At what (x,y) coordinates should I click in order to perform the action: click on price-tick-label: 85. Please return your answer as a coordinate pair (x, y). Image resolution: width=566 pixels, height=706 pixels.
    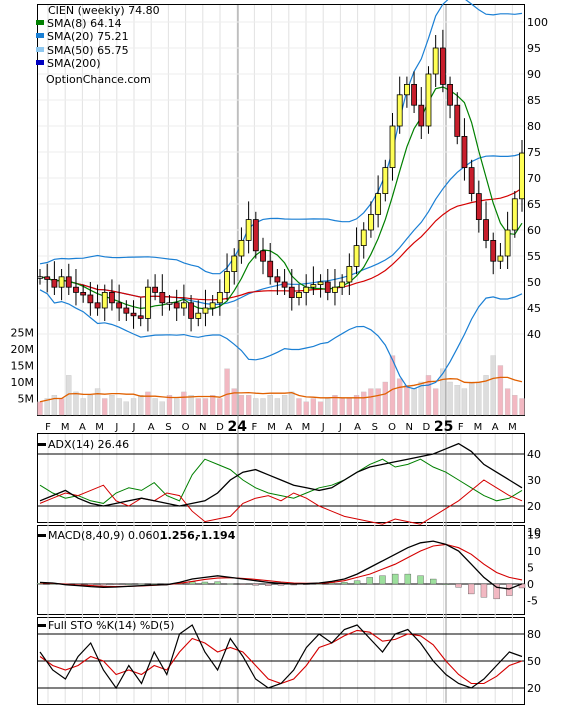
    Looking at the image, I should click on (534, 100).